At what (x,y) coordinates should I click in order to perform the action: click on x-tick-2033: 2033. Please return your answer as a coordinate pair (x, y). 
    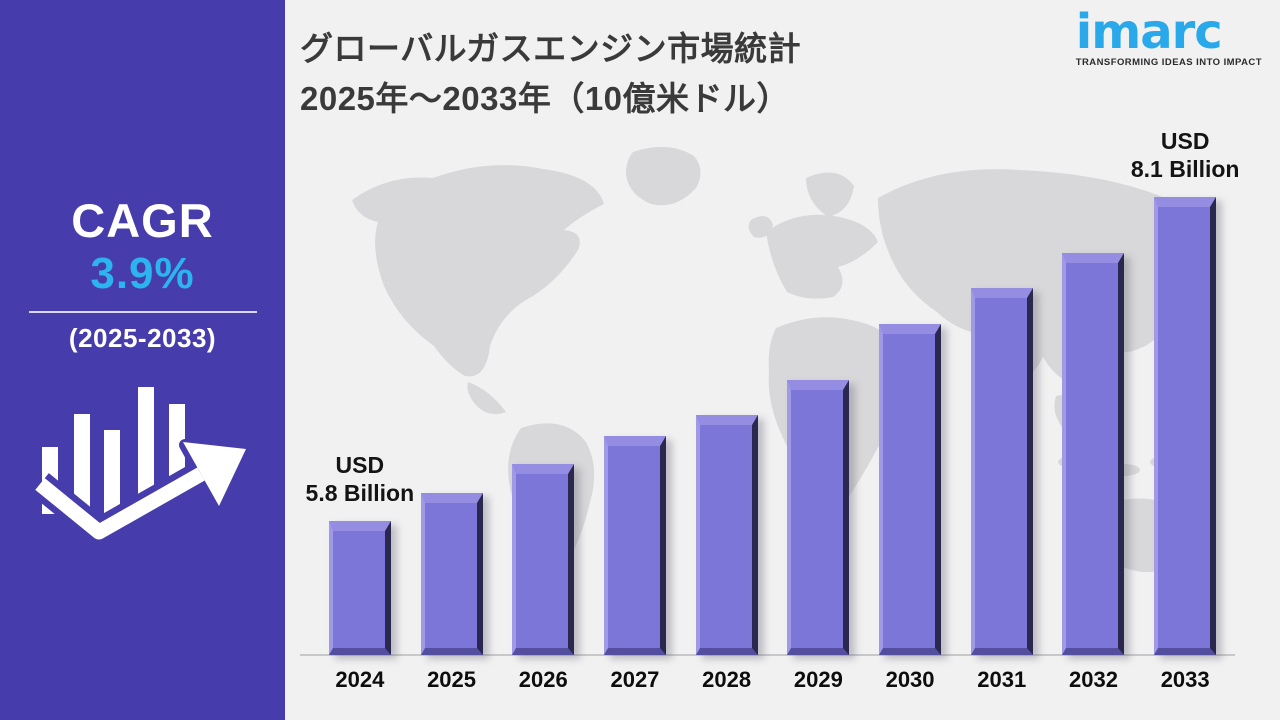
    Looking at the image, I should click on (1185, 679).